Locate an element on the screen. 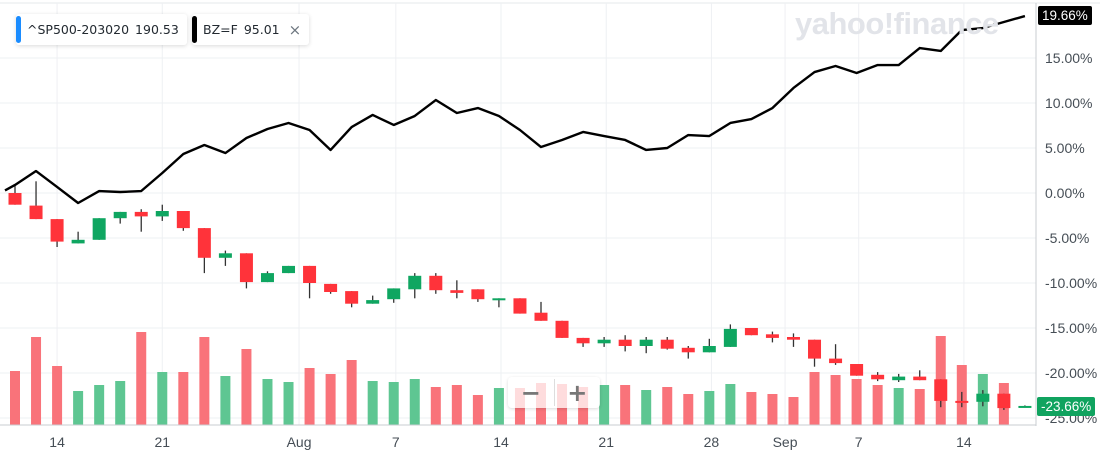  x-tick-label: Aug is located at coordinates (299, 442).